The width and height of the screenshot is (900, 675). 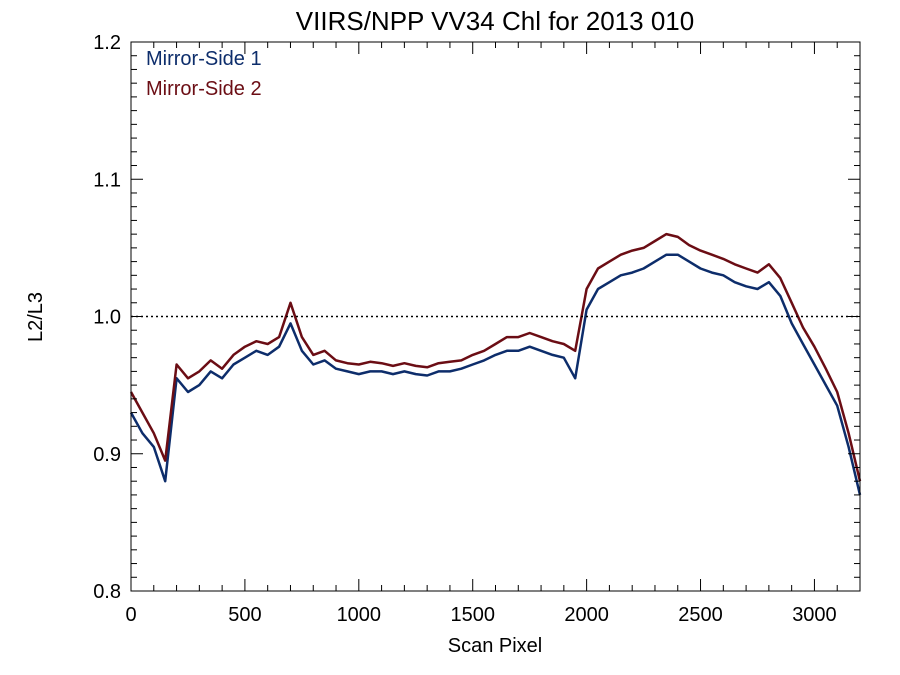 What do you see at coordinates (359, 615) in the screenshot?
I see `x-tick-label: 1000` at bounding box center [359, 615].